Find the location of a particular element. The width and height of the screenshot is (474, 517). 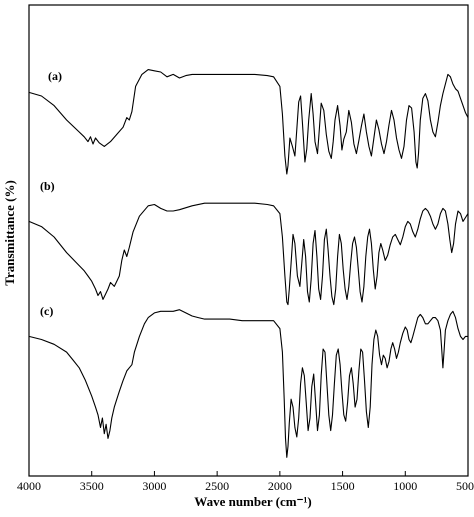

series-label-c: (c) is located at coordinates (46, 311).